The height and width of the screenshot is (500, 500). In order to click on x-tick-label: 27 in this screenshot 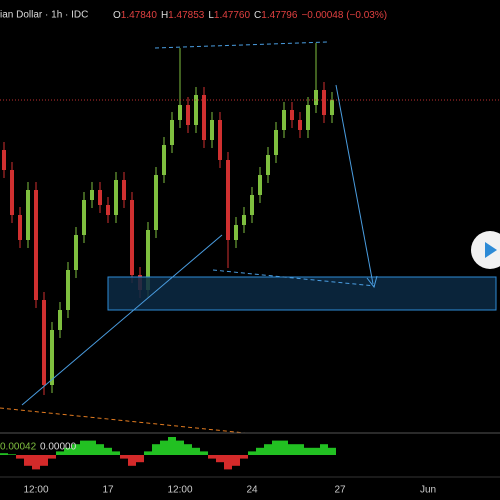, I will do `click(340, 490)`.